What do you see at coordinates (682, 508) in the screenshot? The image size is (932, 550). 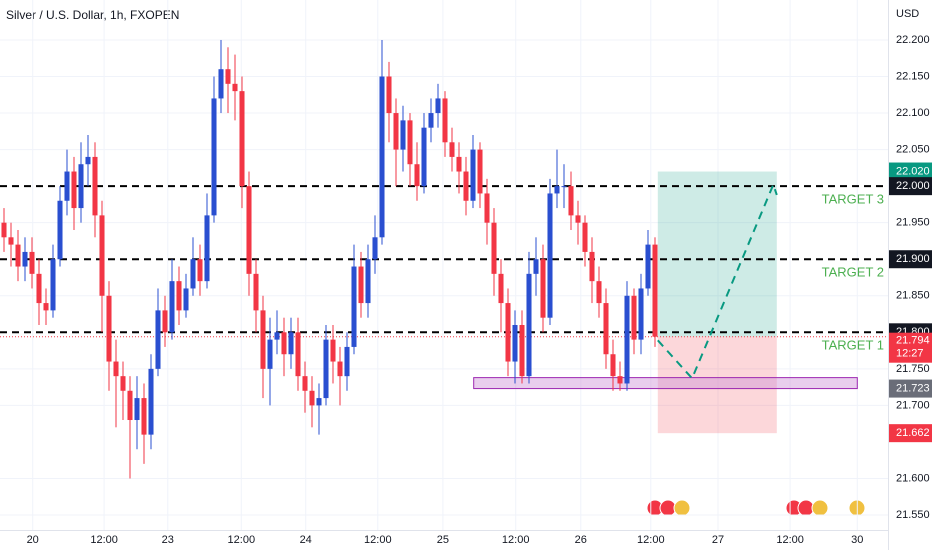 I see `event-icon` at bounding box center [682, 508].